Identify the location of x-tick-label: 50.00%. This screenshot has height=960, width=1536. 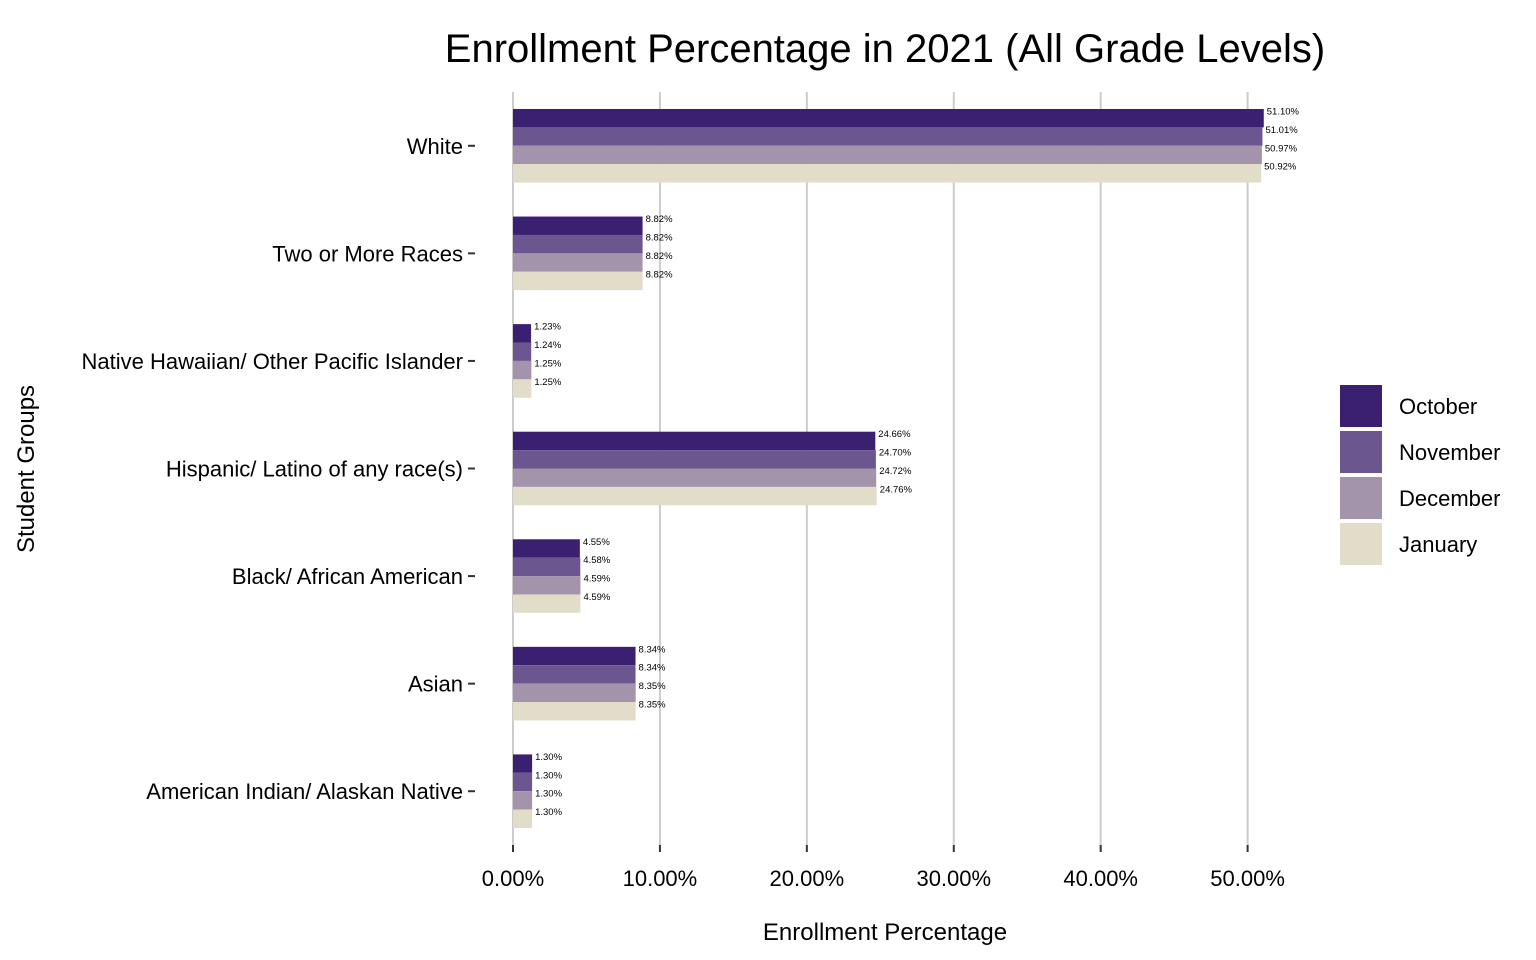
(1247, 878).